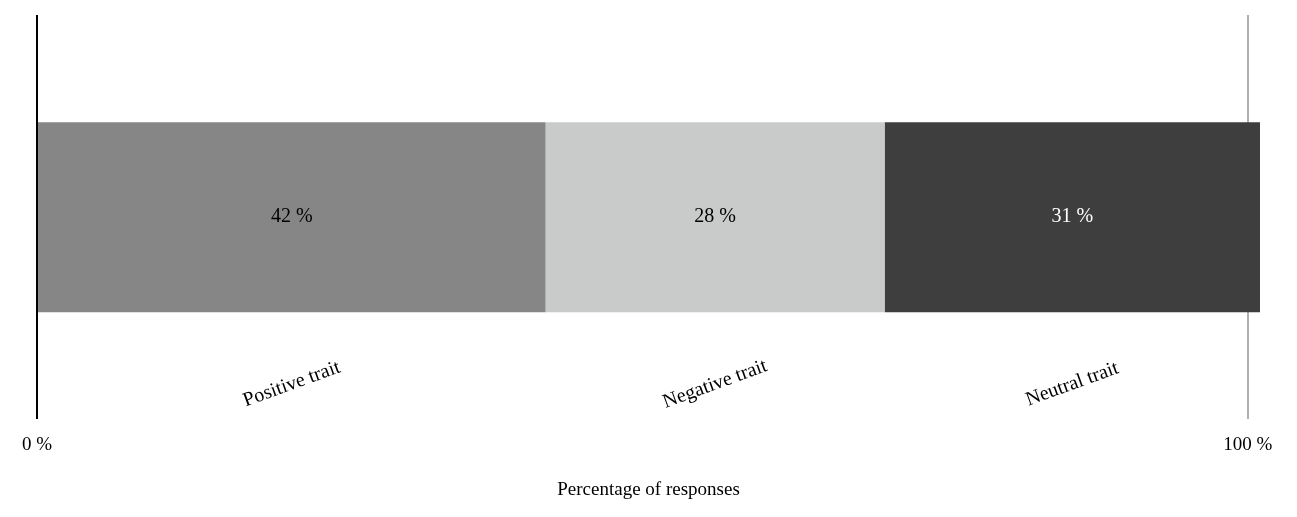  Describe the element at coordinates (1072, 382) in the screenshot. I see `text: Neutral trait` at that location.